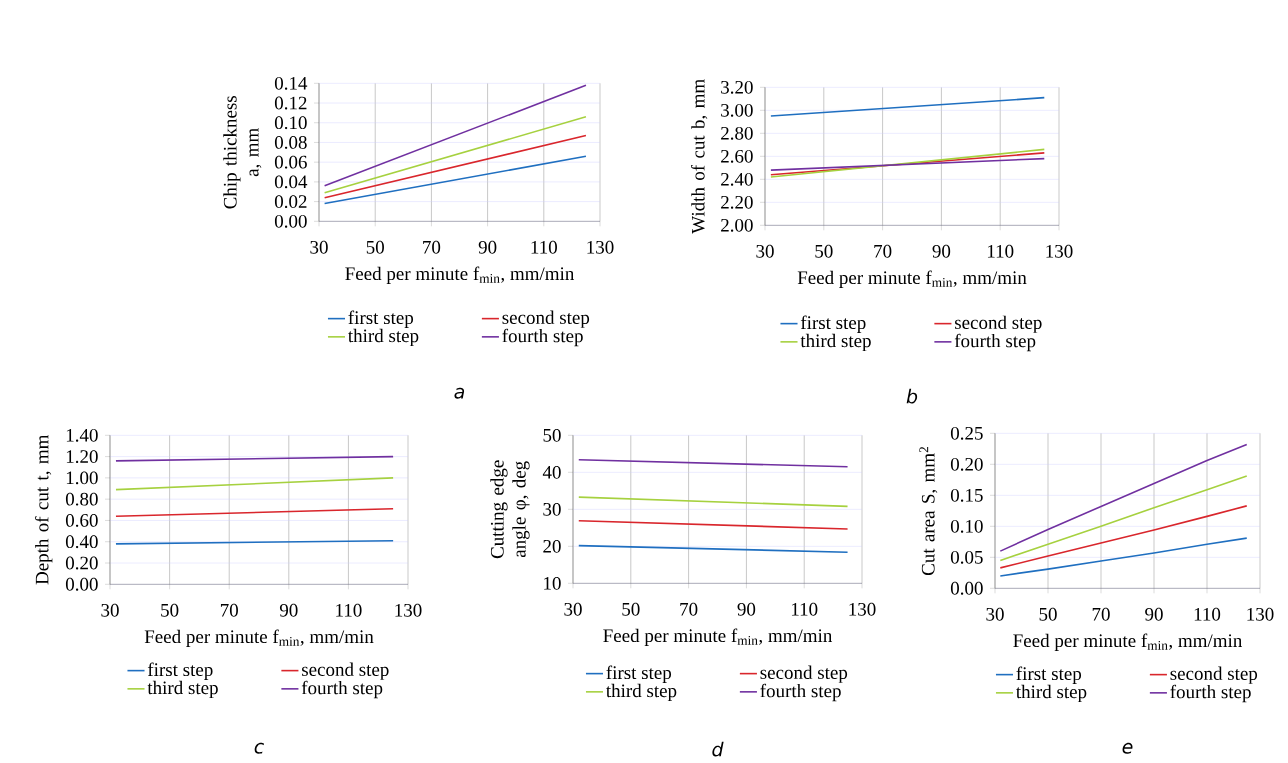 The image size is (1288, 763). I want to click on text: a, so click(459, 393).